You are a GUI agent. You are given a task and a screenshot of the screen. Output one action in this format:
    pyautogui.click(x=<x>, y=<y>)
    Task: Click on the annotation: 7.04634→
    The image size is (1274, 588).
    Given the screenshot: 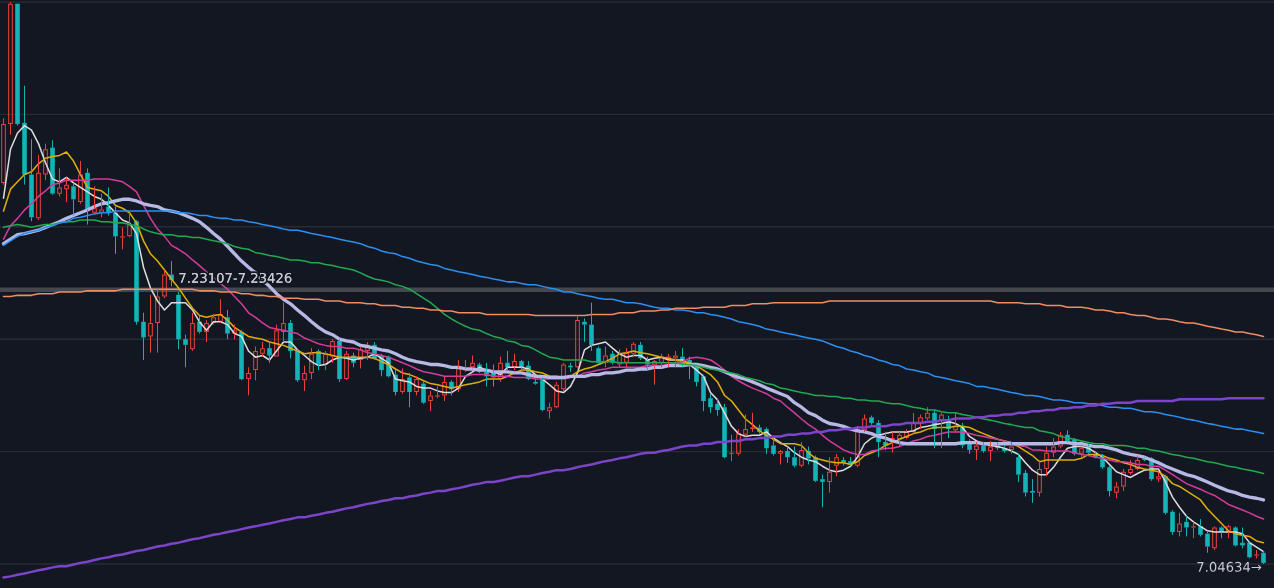 What is the action you would take?
    pyautogui.click(x=1229, y=566)
    